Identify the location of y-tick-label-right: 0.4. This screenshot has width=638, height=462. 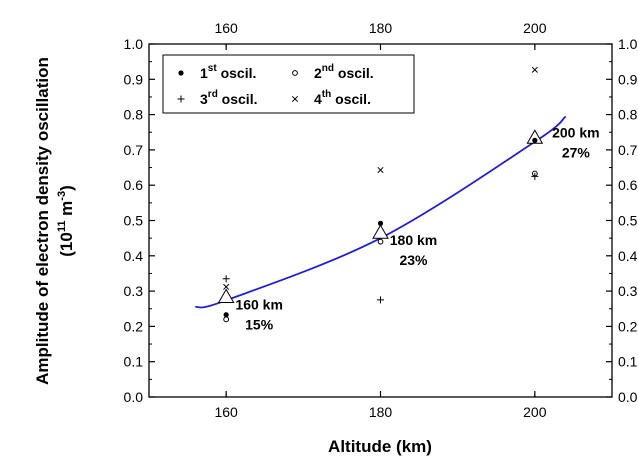
(628, 256).